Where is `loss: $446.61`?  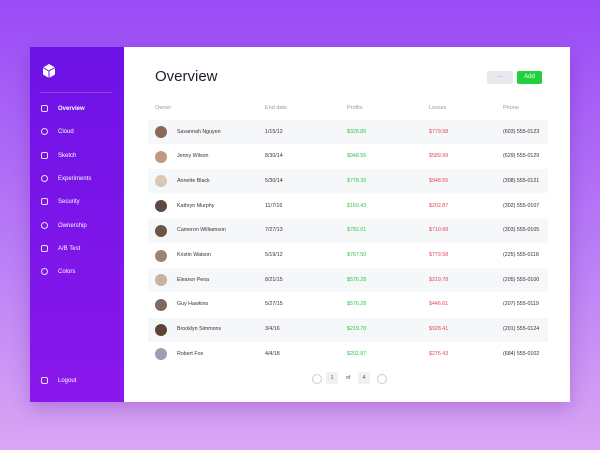
loss: $446.61 is located at coordinates (439, 304).